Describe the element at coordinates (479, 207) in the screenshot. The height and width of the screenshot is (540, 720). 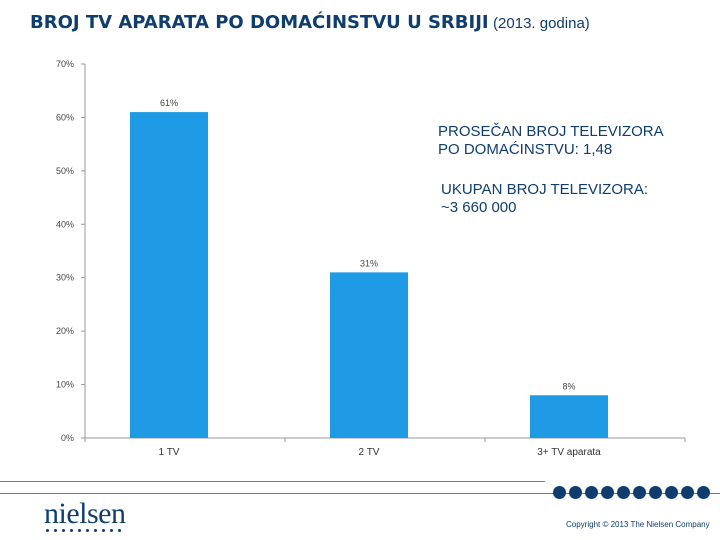
I see `total-annotation-line2: ~3 660 000` at that location.